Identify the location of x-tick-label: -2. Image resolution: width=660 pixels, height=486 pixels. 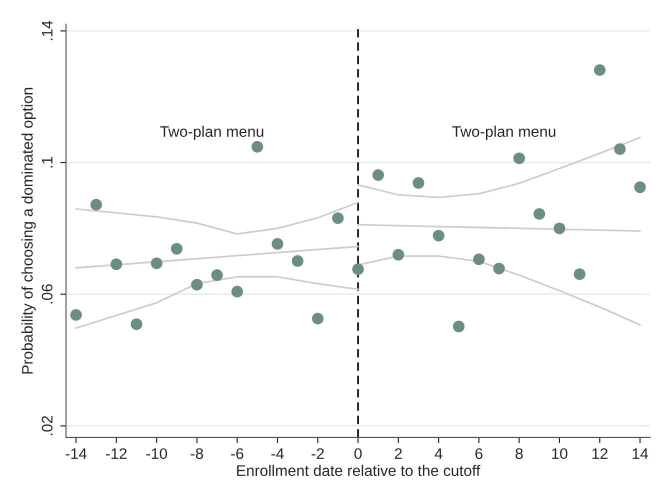
(318, 453).